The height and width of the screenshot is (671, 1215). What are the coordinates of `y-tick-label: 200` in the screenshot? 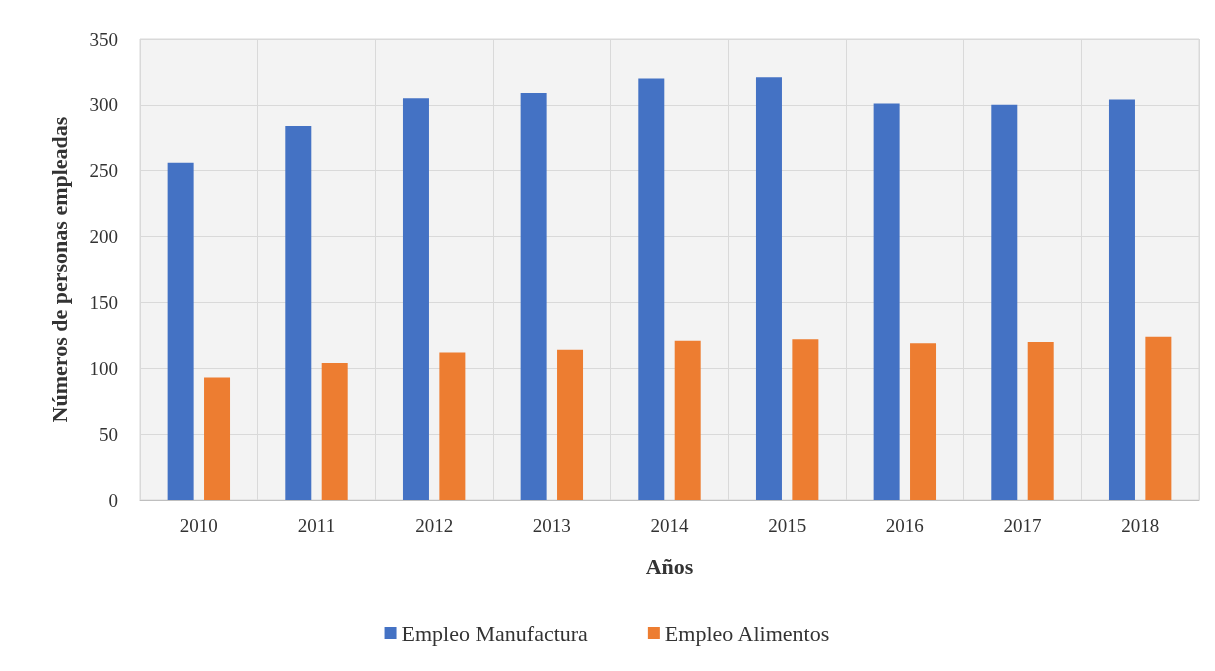 It's located at (103, 237).